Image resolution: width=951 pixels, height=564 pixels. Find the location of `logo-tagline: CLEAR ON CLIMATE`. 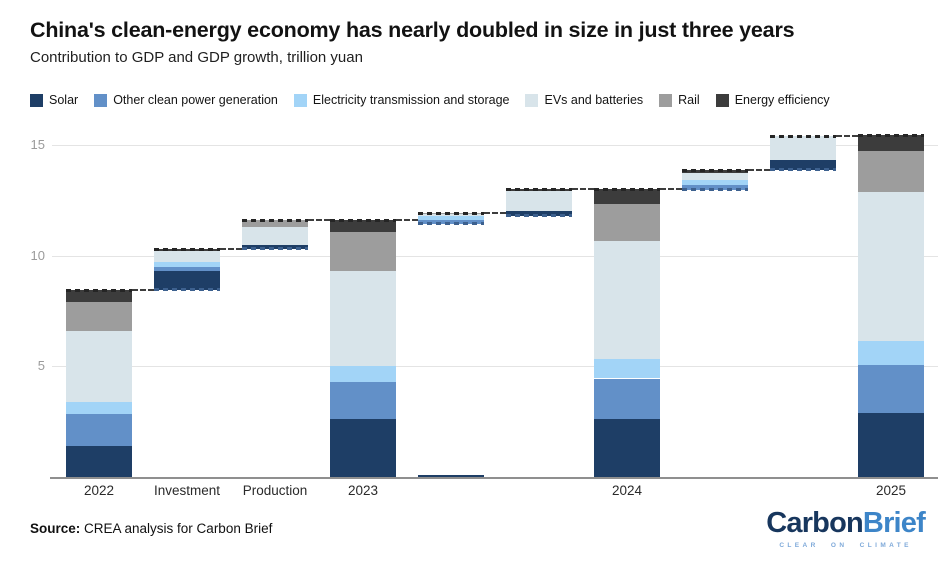

logo-tagline: CLEAR ON CLIMATE is located at coordinates (845, 545).